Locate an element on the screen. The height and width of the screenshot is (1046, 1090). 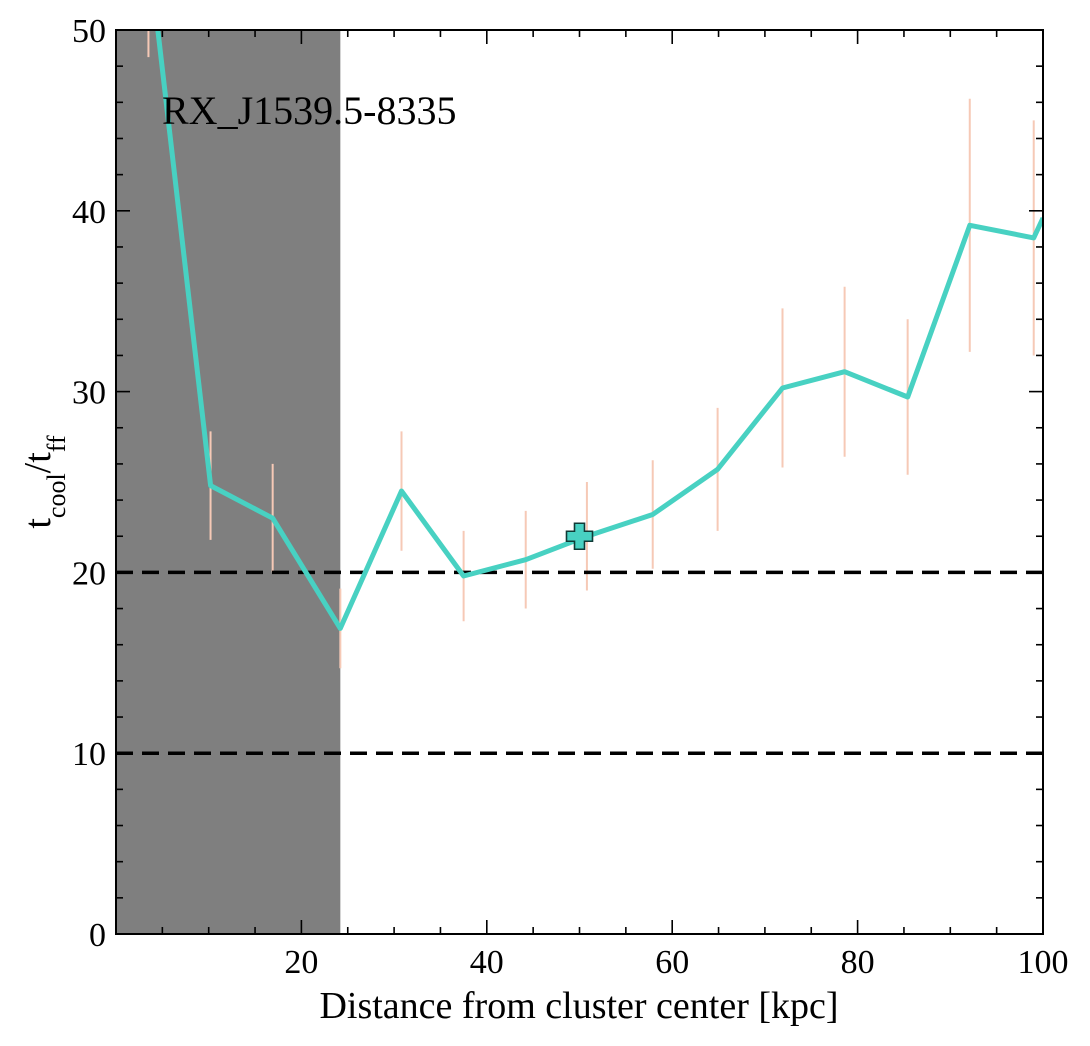
x-axis-title: Distance from cluster center [kpc] is located at coordinates (578, 1006).